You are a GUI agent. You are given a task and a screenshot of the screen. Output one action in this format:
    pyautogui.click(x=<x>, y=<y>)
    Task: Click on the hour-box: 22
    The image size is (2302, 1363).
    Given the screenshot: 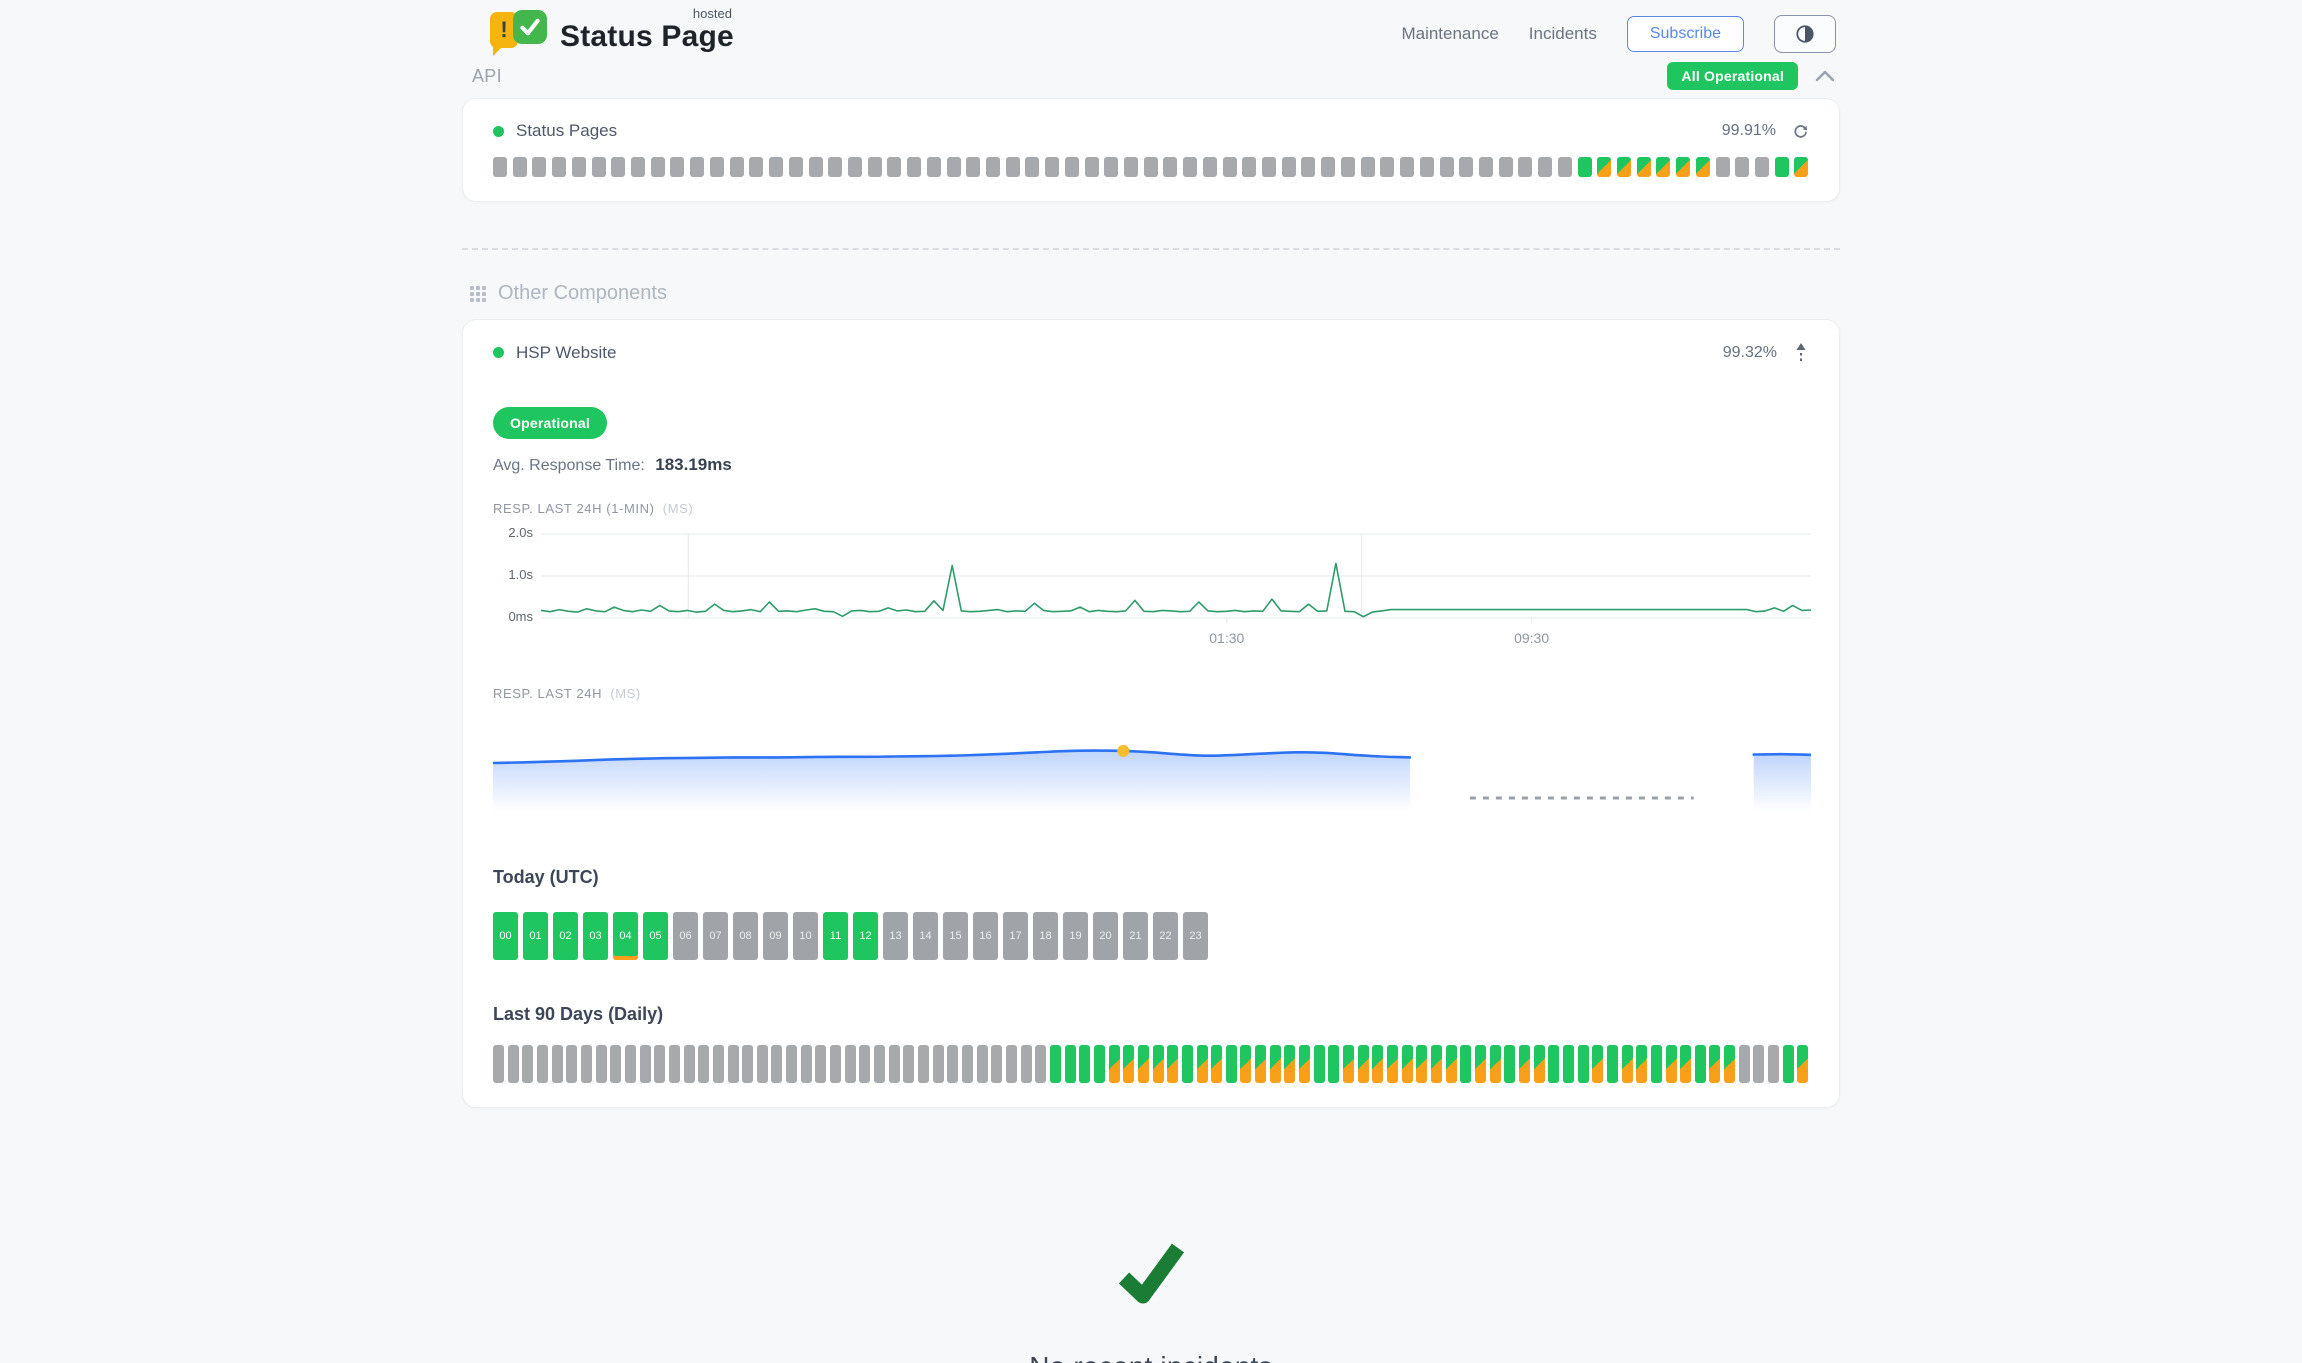 What is the action you would take?
    pyautogui.click(x=1165, y=936)
    